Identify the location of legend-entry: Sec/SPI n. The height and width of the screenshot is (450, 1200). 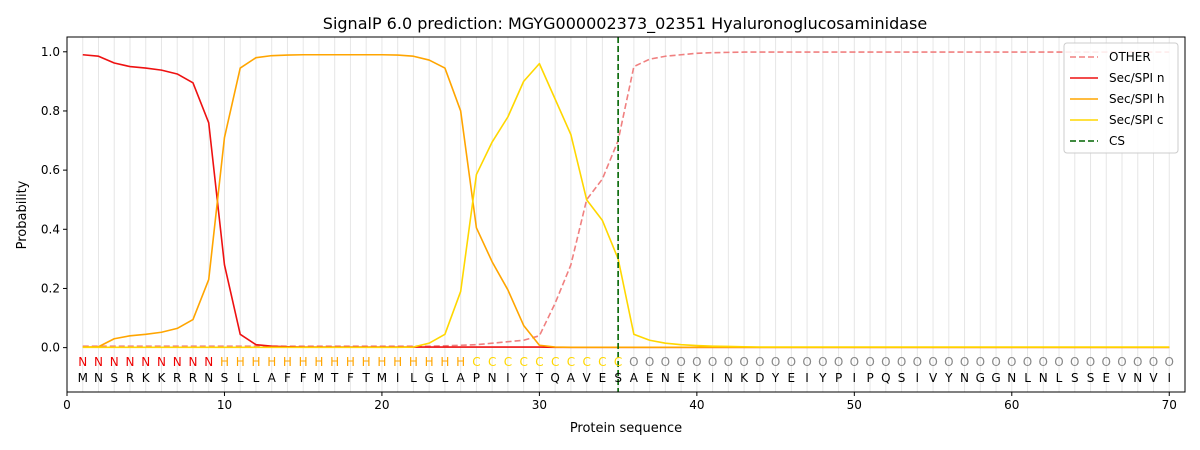
(1136, 78).